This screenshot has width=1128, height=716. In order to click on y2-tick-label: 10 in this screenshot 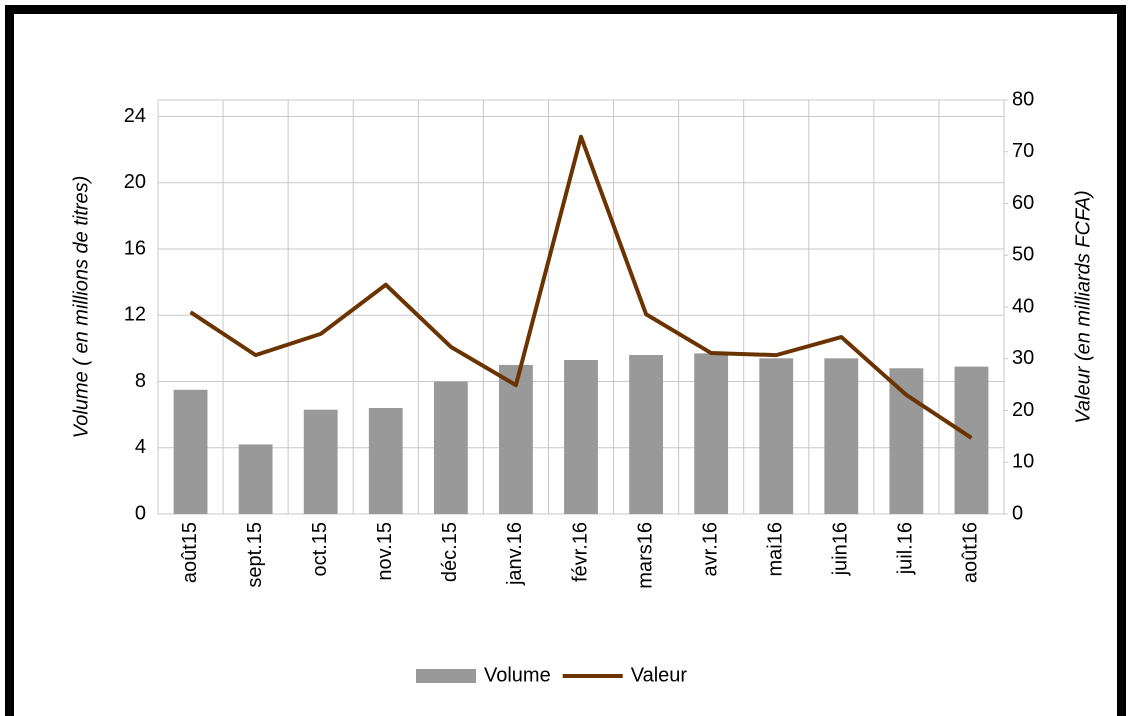, I will do `click(1023, 462)`.